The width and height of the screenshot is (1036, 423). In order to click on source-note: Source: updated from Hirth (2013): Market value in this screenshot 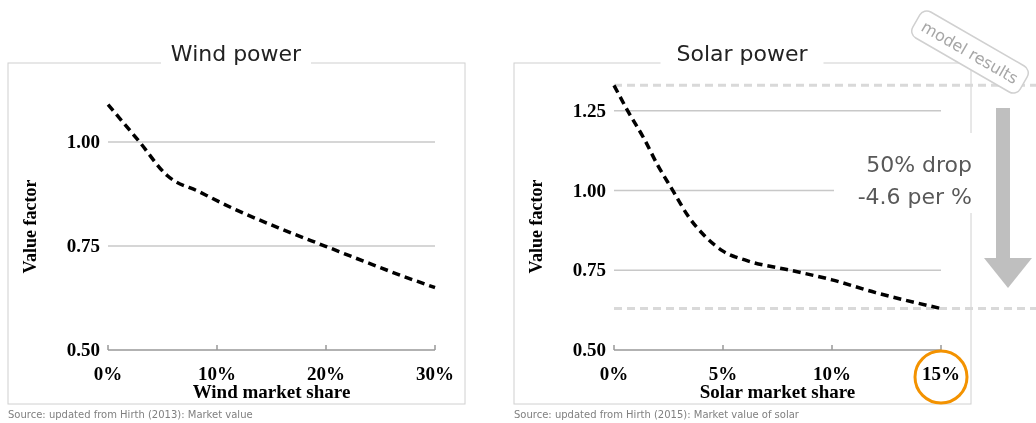, I will do `click(130, 414)`.